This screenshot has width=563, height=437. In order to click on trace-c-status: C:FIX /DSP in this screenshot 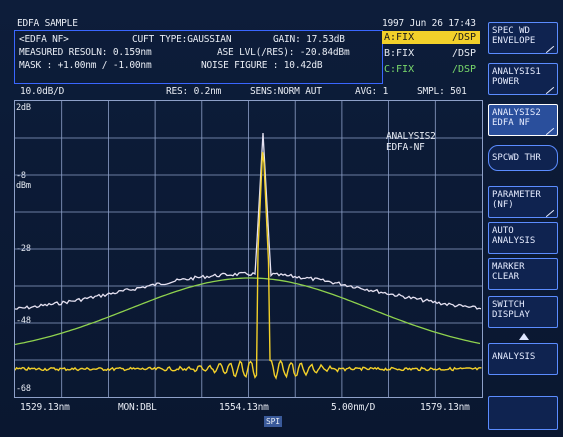, I will do `click(430, 69)`.